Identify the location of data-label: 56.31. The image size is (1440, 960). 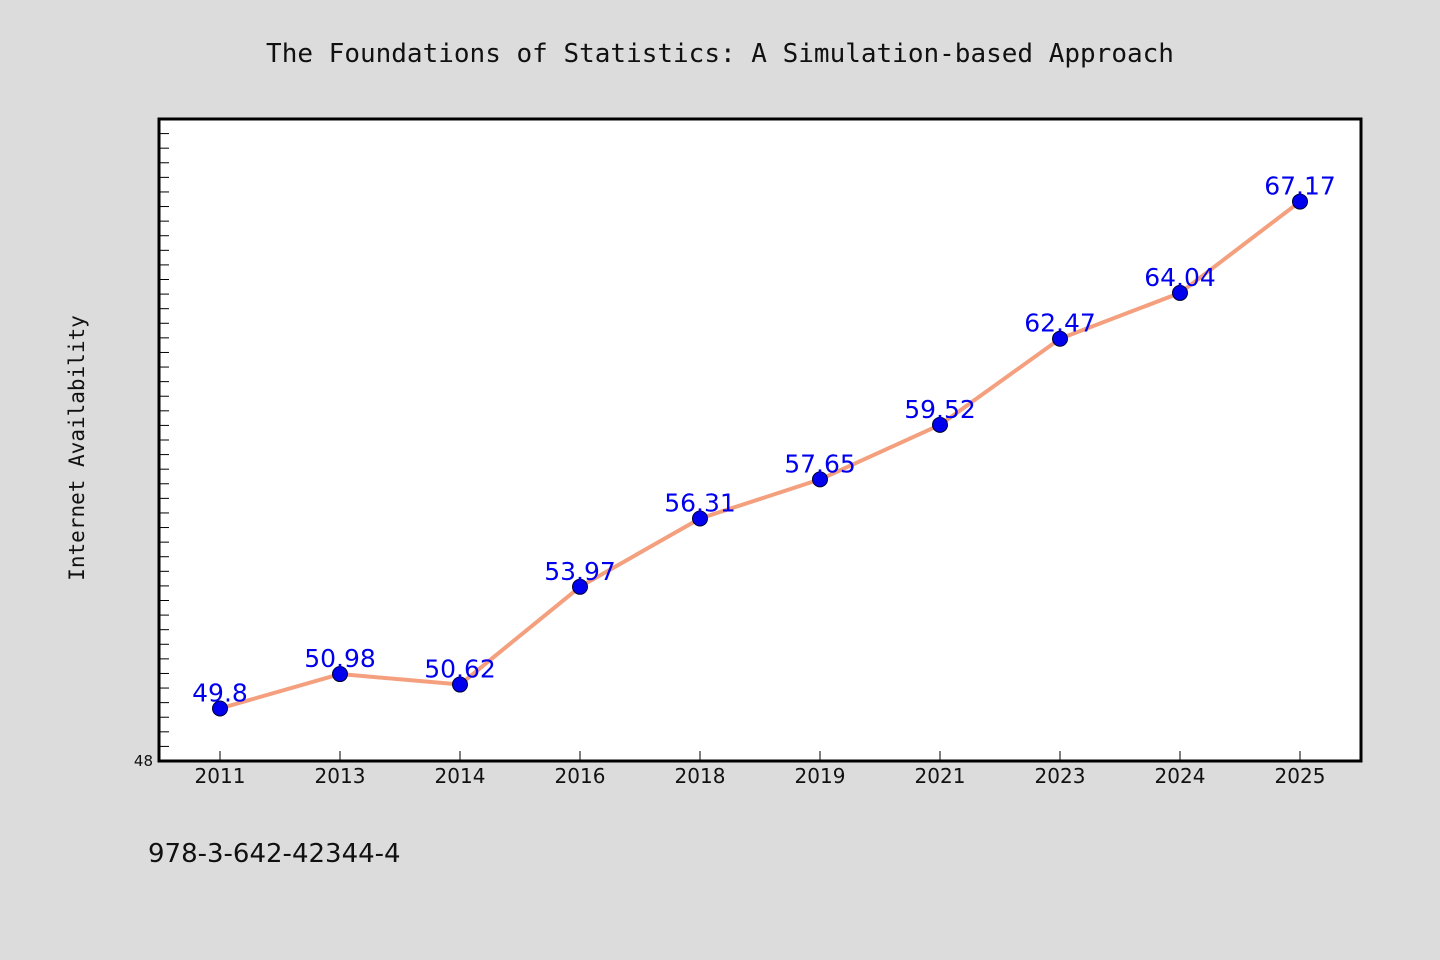
(700, 502).